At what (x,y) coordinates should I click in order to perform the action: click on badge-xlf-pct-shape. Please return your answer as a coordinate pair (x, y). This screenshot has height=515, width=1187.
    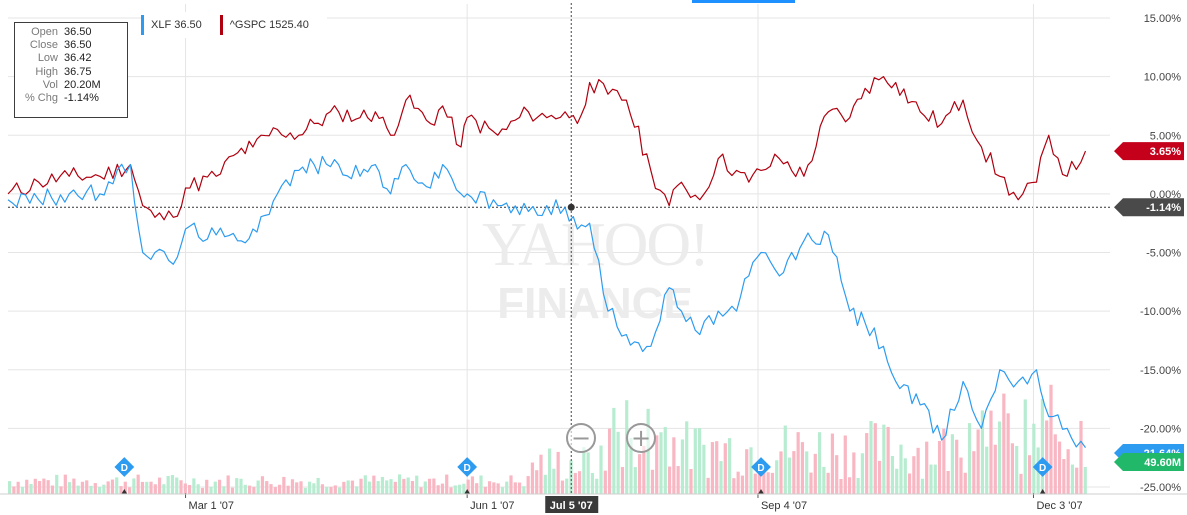
    Looking at the image, I should click on (1149, 207).